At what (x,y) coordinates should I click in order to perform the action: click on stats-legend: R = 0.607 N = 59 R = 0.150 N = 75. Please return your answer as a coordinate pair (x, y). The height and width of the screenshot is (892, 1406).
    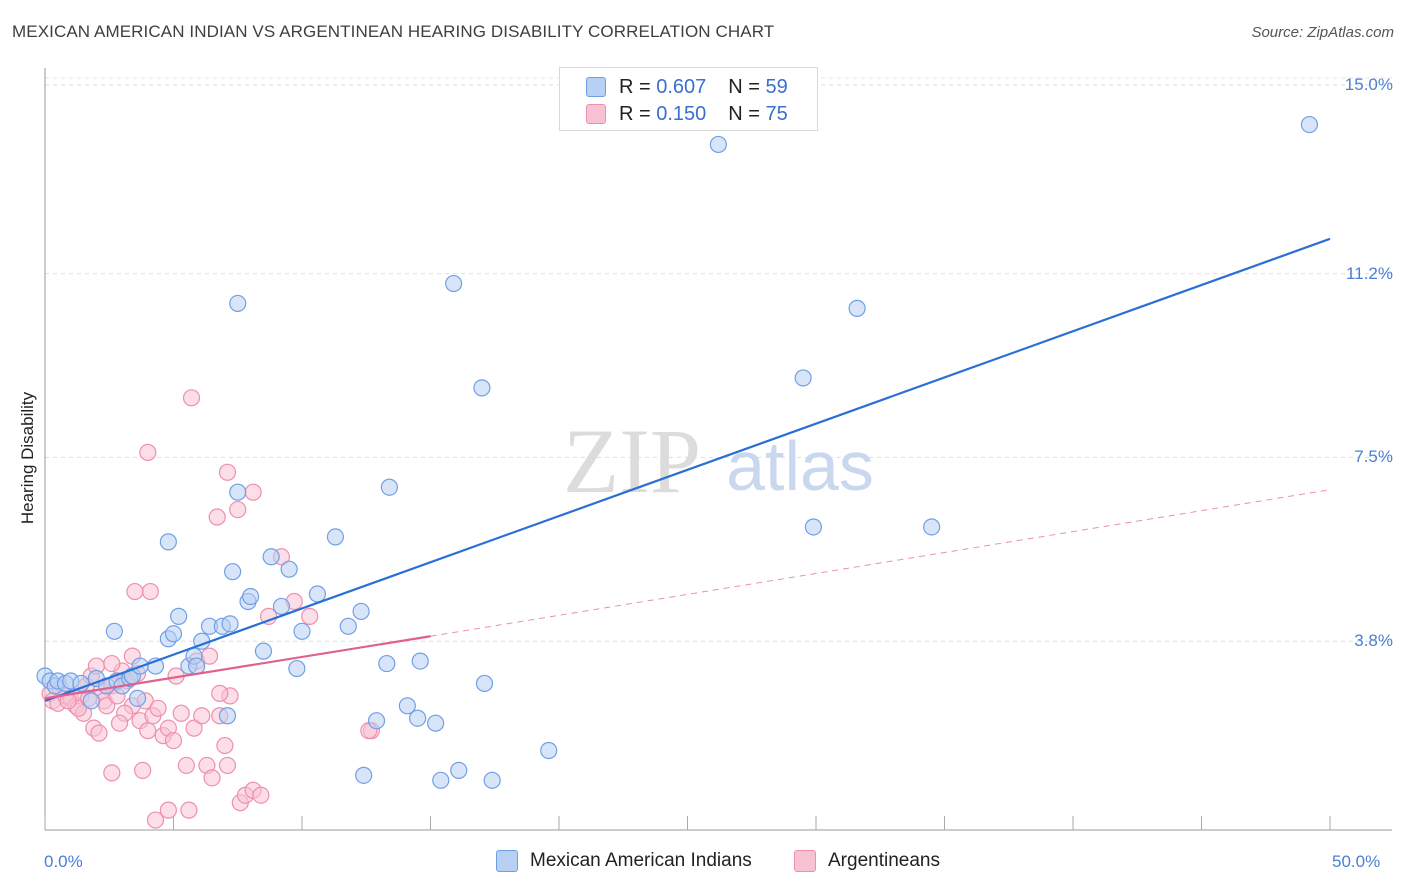
    Looking at the image, I should click on (688, 99).